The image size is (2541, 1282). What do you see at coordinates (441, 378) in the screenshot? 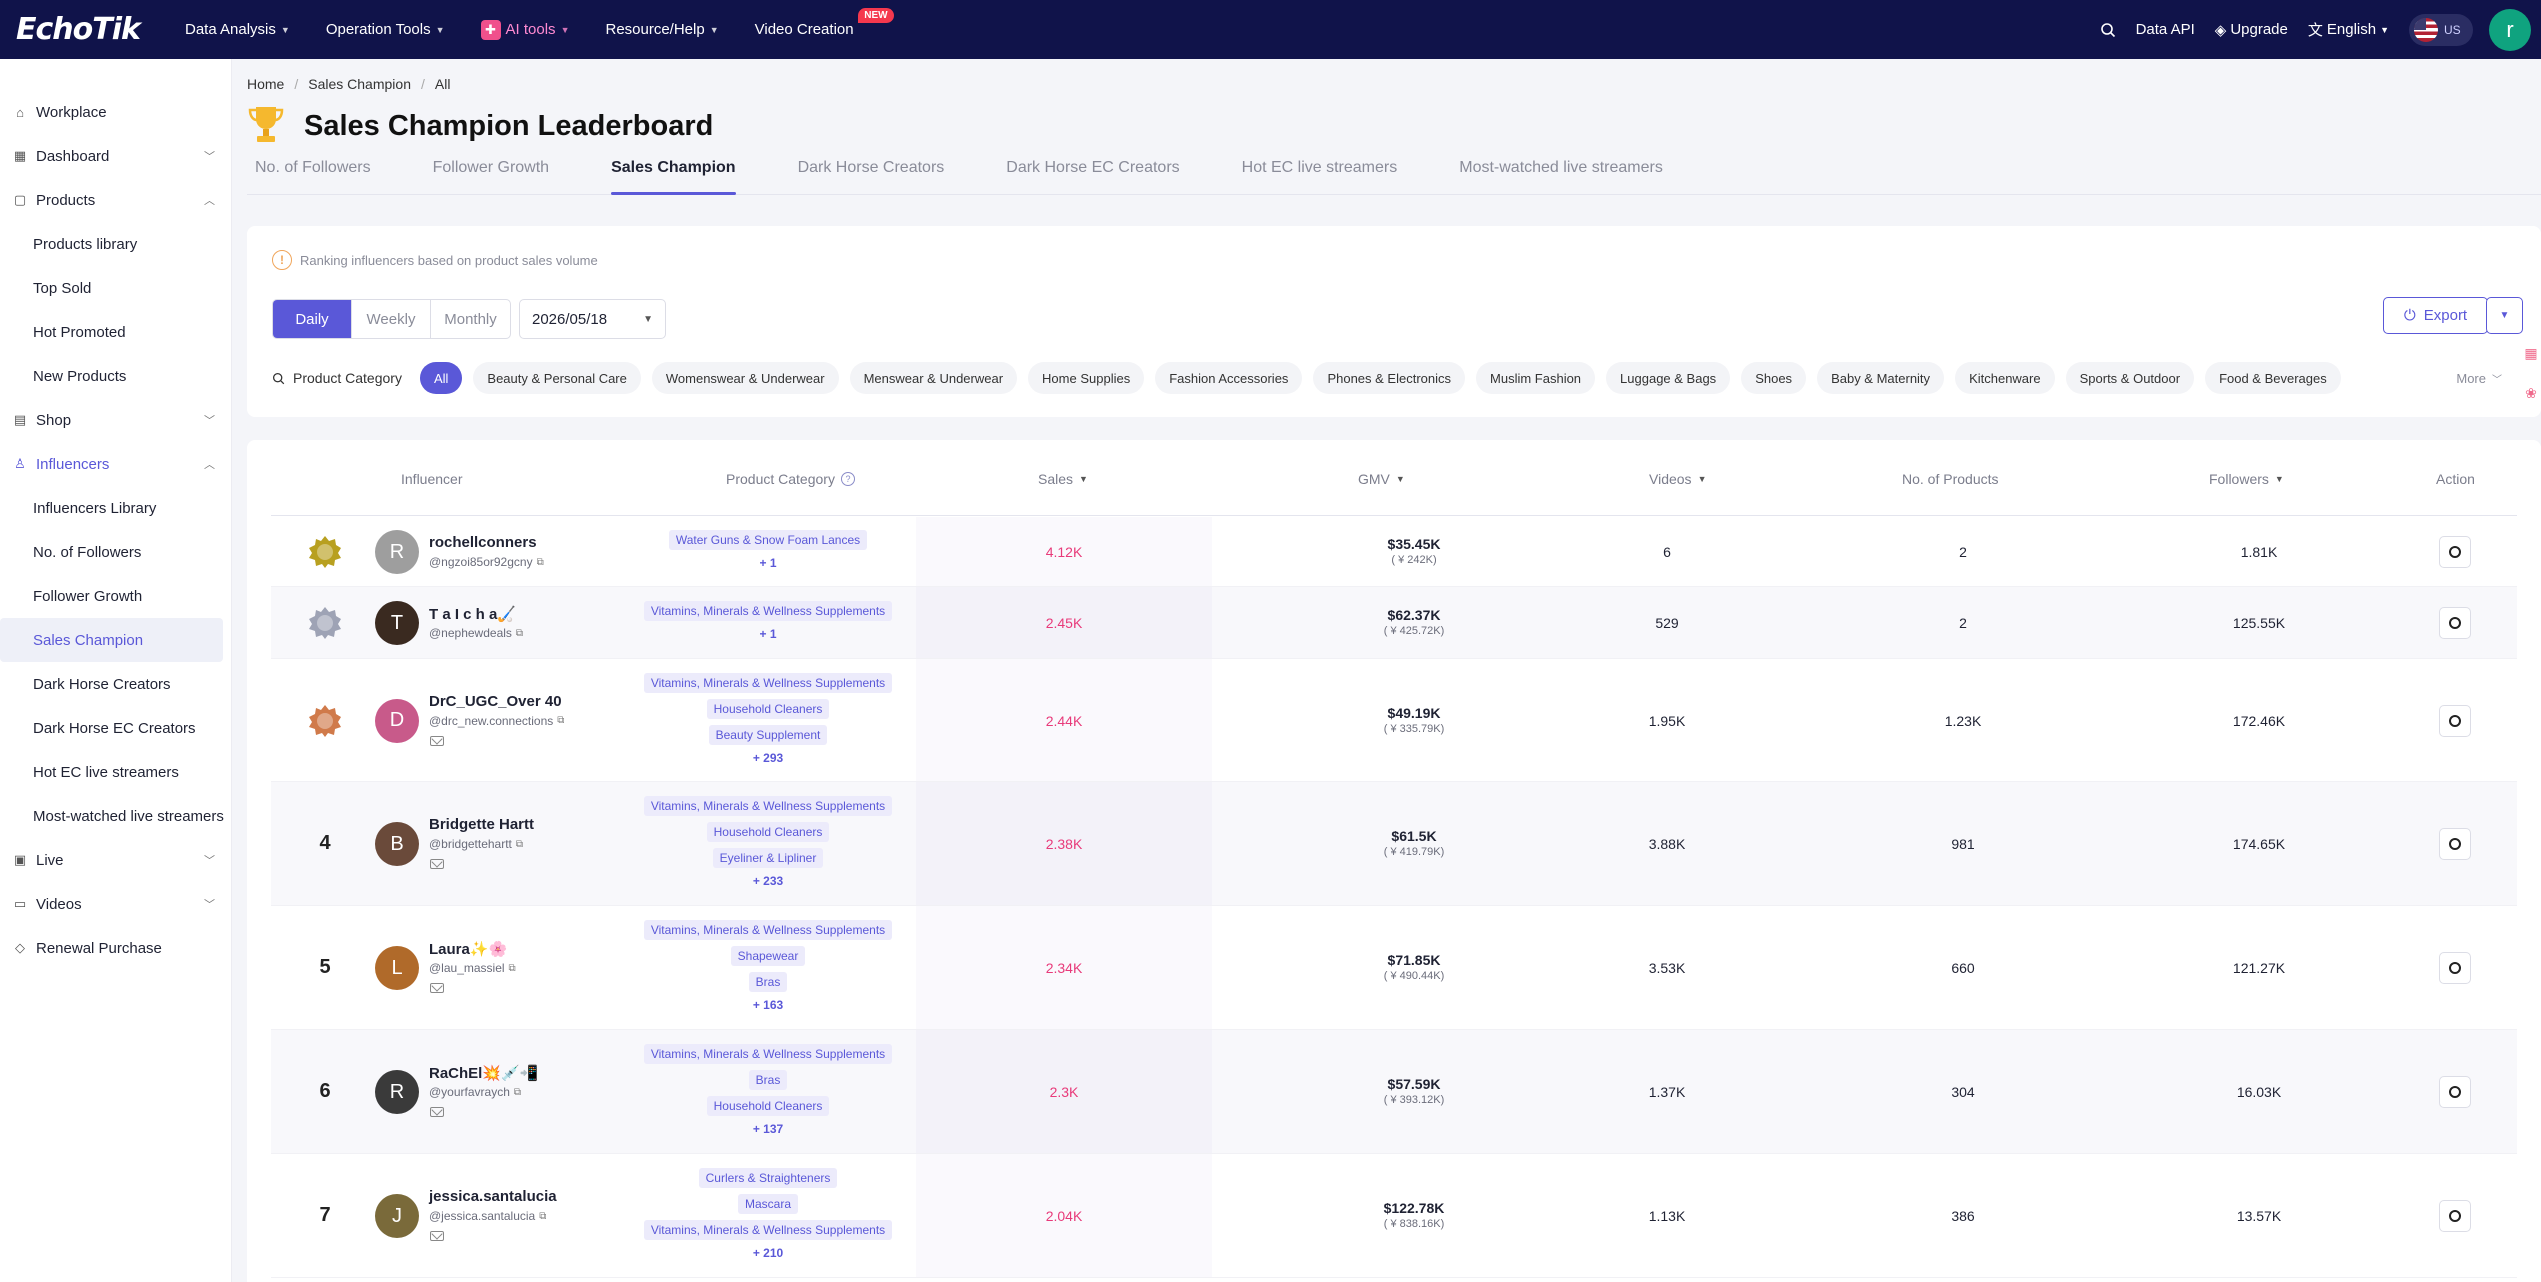
I see `category-chip-all: All` at bounding box center [441, 378].